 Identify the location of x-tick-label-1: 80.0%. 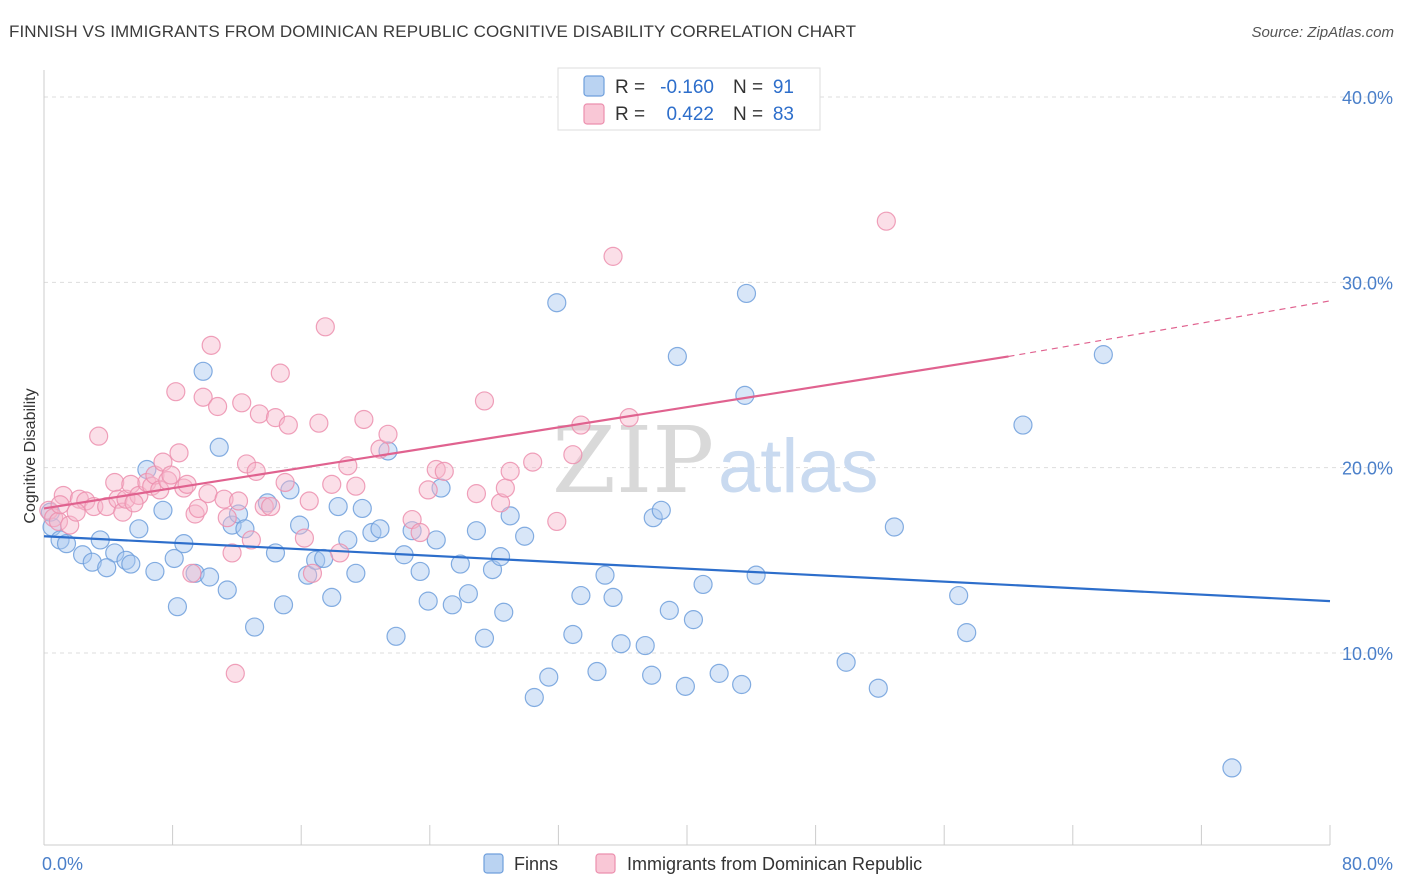
(1367, 864).